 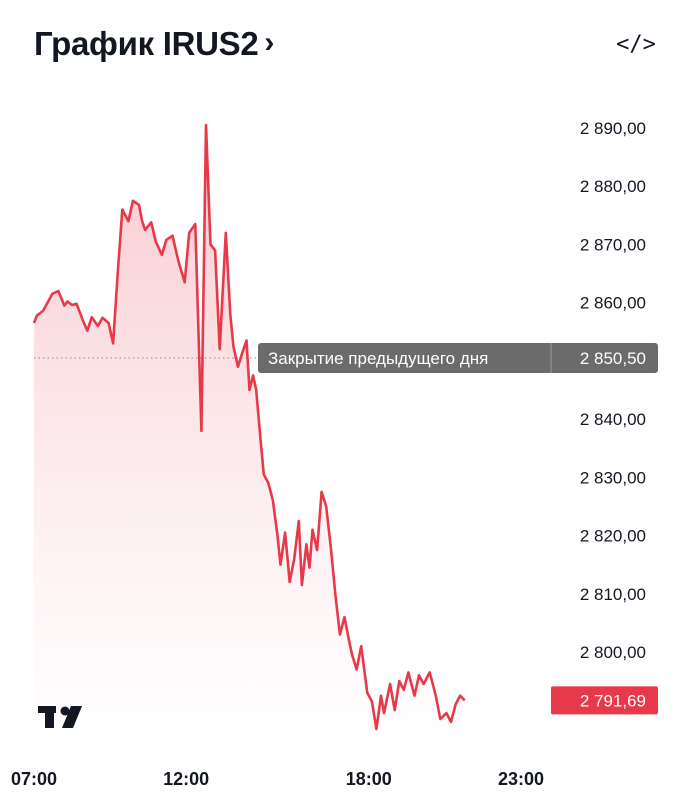 I want to click on x-tick-label: 12:00, so click(x=186, y=779).